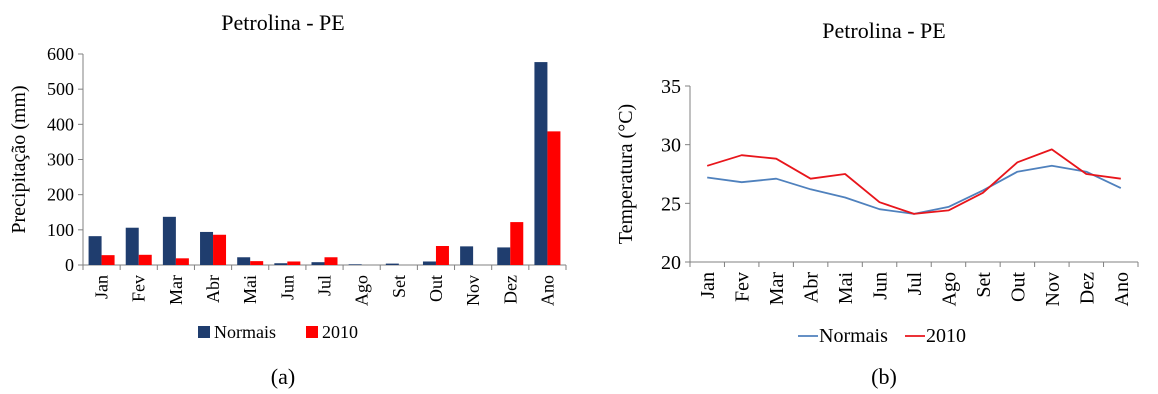  What do you see at coordinates (220, 249) in the screenshot?
I see `chart-a-bar-2010-abr` at bounding box center [220, 249].